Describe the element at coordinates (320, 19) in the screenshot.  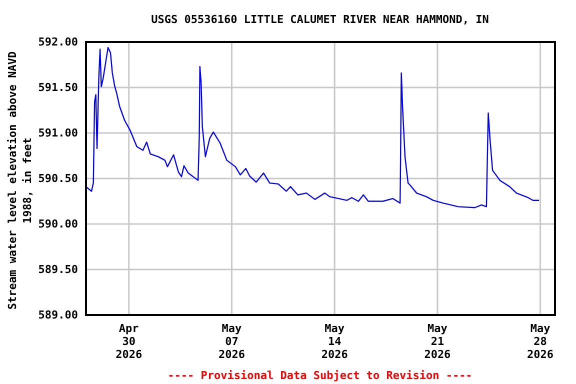
I see `chart-title: USGS 05536160 LITTLE CALUMET RIVER NEAR HAMMOND, IN` at that location.